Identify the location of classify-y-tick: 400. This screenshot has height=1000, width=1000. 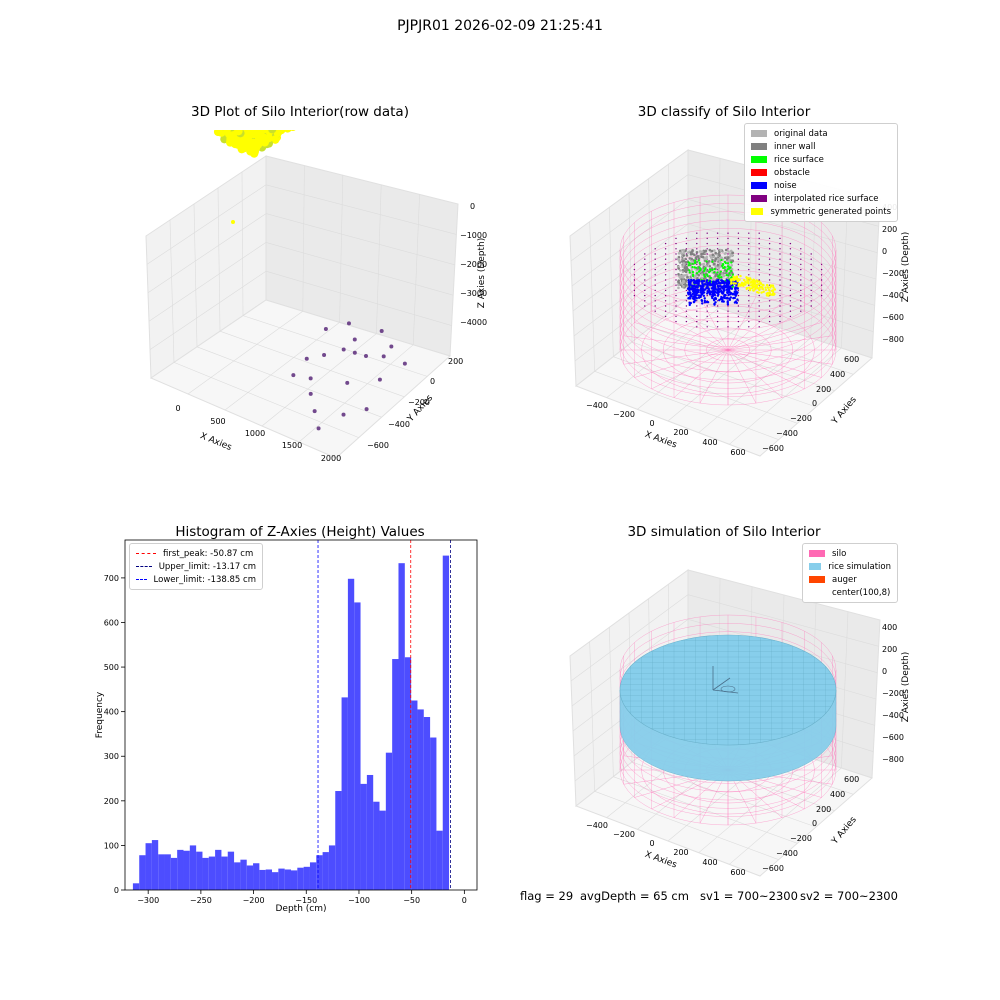
(837, 374).